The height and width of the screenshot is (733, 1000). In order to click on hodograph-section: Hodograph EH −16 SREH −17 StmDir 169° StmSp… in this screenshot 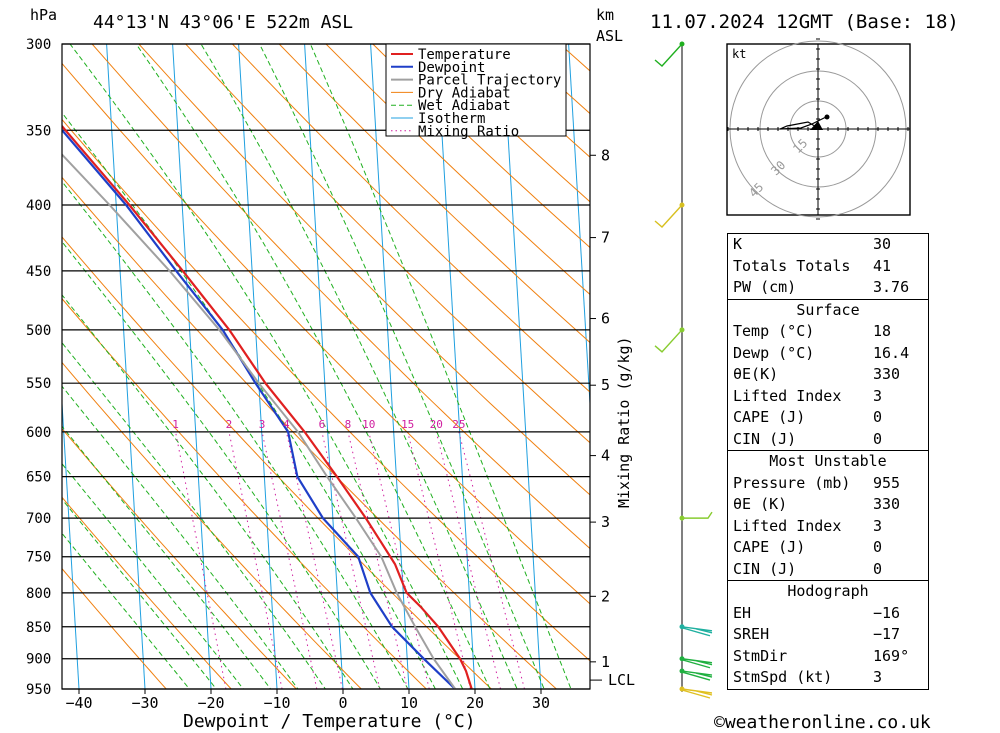, I will do `click(828, 634)`.